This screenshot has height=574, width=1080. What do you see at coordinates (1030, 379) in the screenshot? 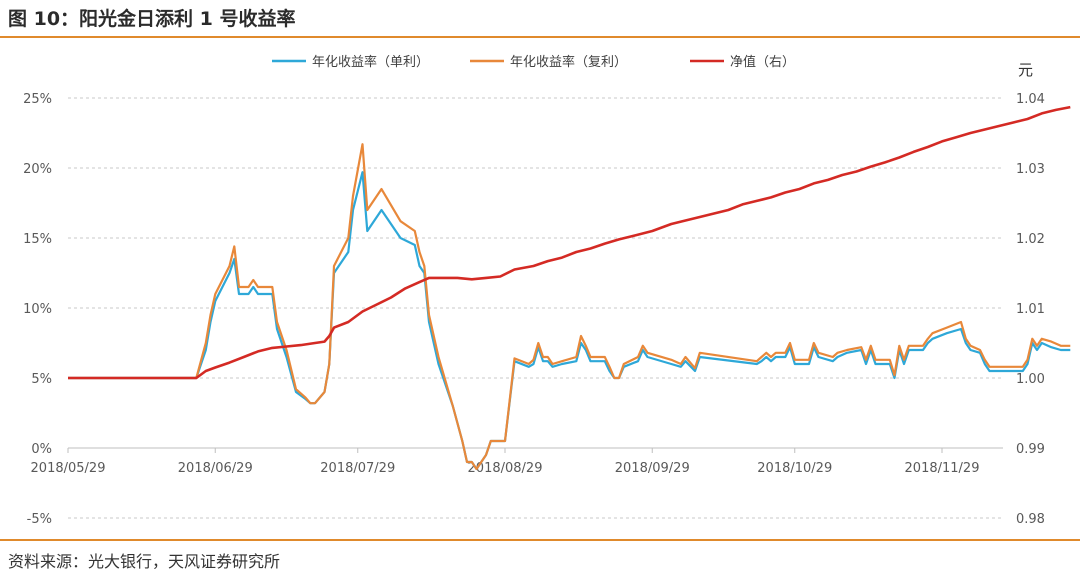
I see `y-right-tick-label: 1.00` at bounding box center [1030, 379].